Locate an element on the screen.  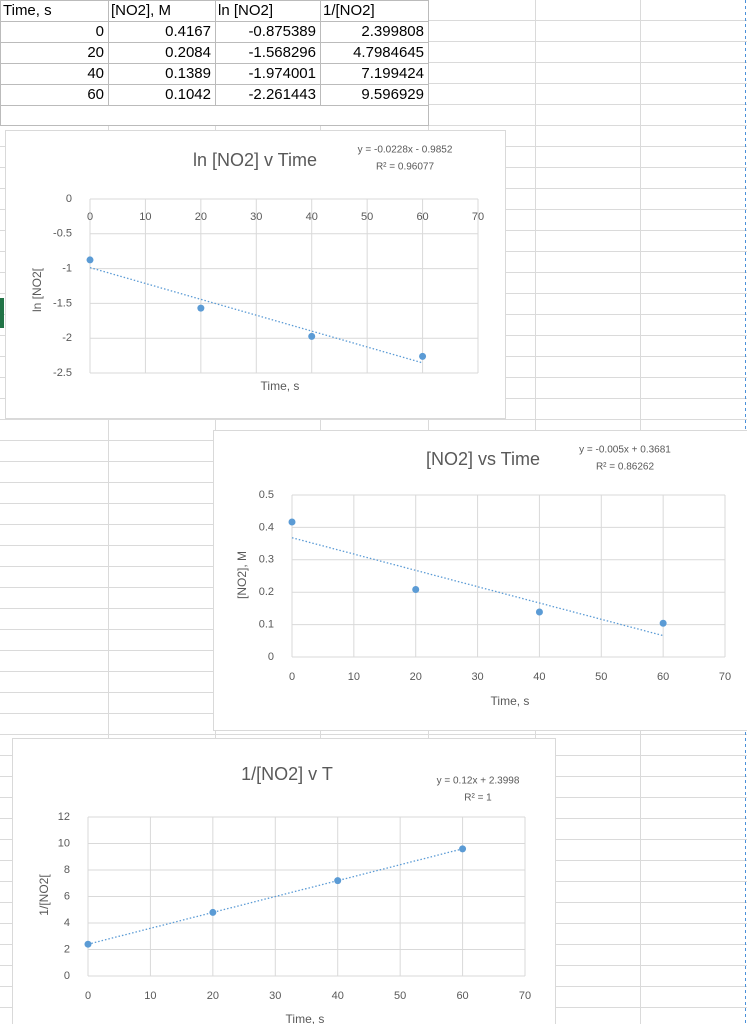
y-tick-label: -1 is located at coordinates (67, 269).